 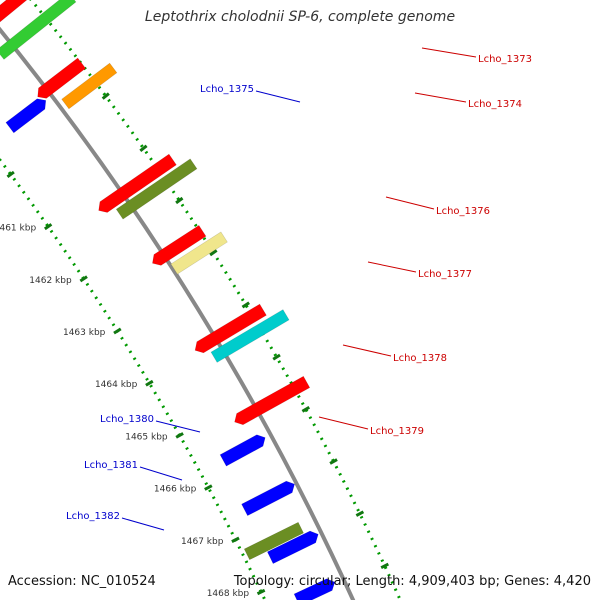 I want to click on cog-box-yellow, so click(x=199, y=253).